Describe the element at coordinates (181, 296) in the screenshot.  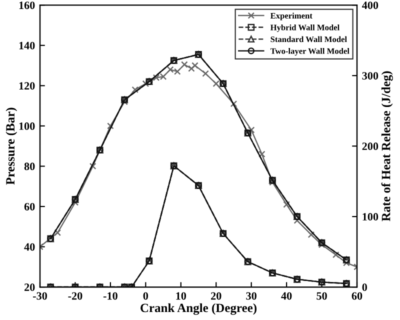
I see `x-tick-label: 10` at that location.